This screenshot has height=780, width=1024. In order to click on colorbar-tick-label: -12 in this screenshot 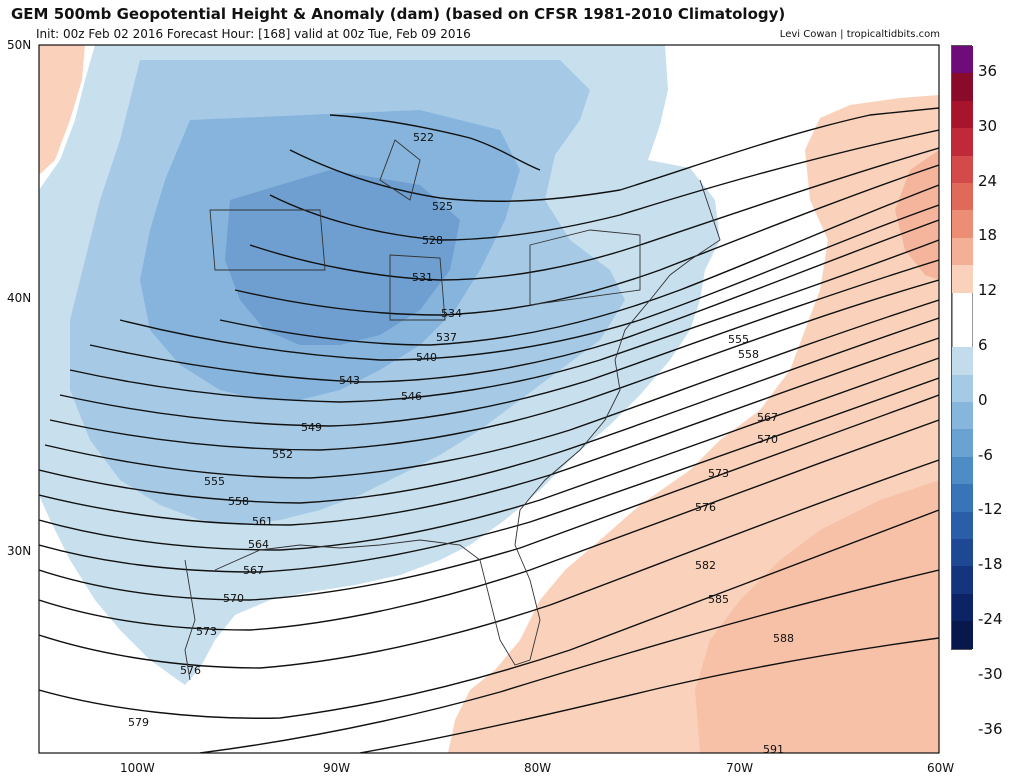, I will do `click(990, 509)`.